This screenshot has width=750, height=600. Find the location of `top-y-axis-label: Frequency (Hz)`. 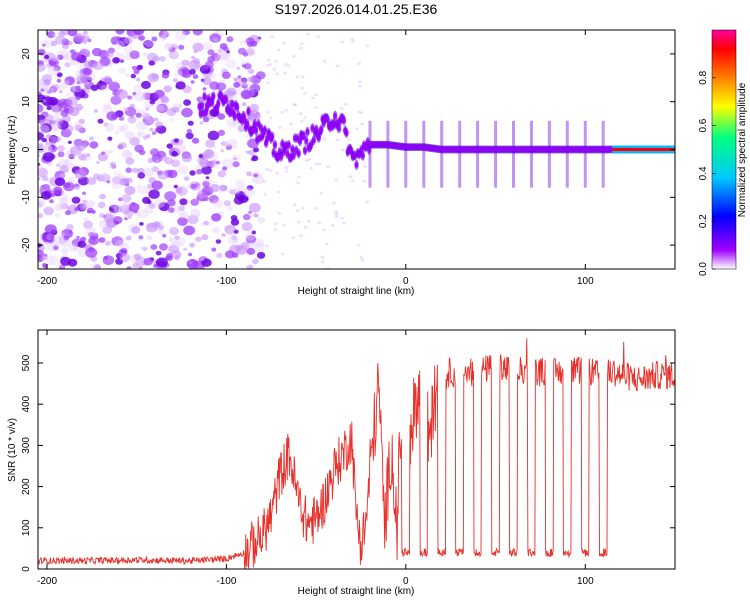

top-y-axis-label: Frequency (Hz) is located at coordinates (12, 150).